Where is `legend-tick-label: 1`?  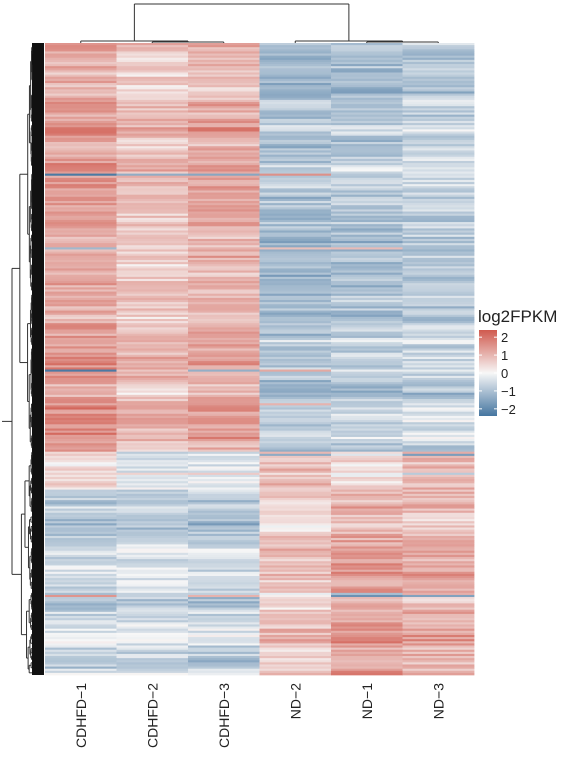
legend-tick-label: 1 is located at coordinates (504, 355).